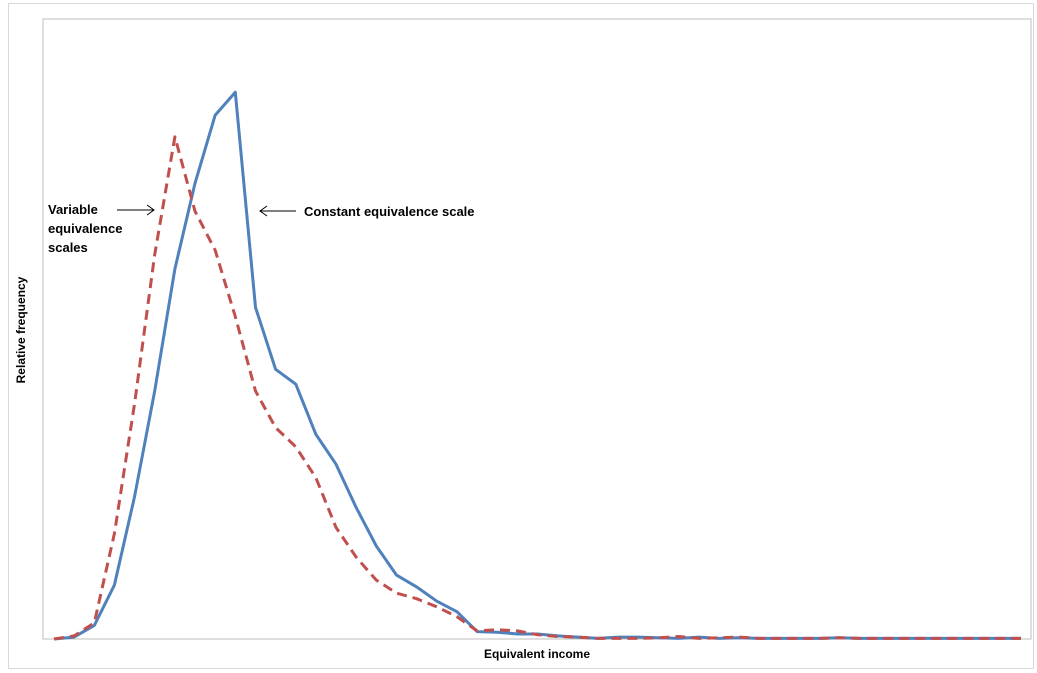 The width and height of the screenshot is (1037, 673). Describe the element at coordinates (389, 211) in the screenshot. I see `annotation-constant-label: Constant equivalence scale` at that location.